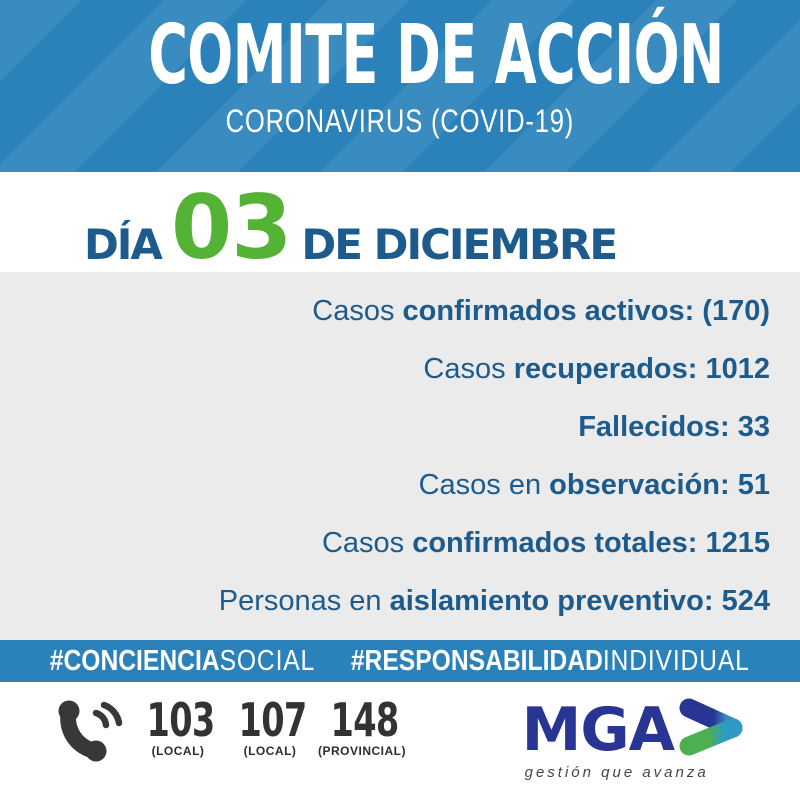 This screenshot has width=800, height=800. What do you see at coordinates (641, 369) in the screenshot?
I see `stat-value: recuperados: 1012` at bounding box center [641, 369].